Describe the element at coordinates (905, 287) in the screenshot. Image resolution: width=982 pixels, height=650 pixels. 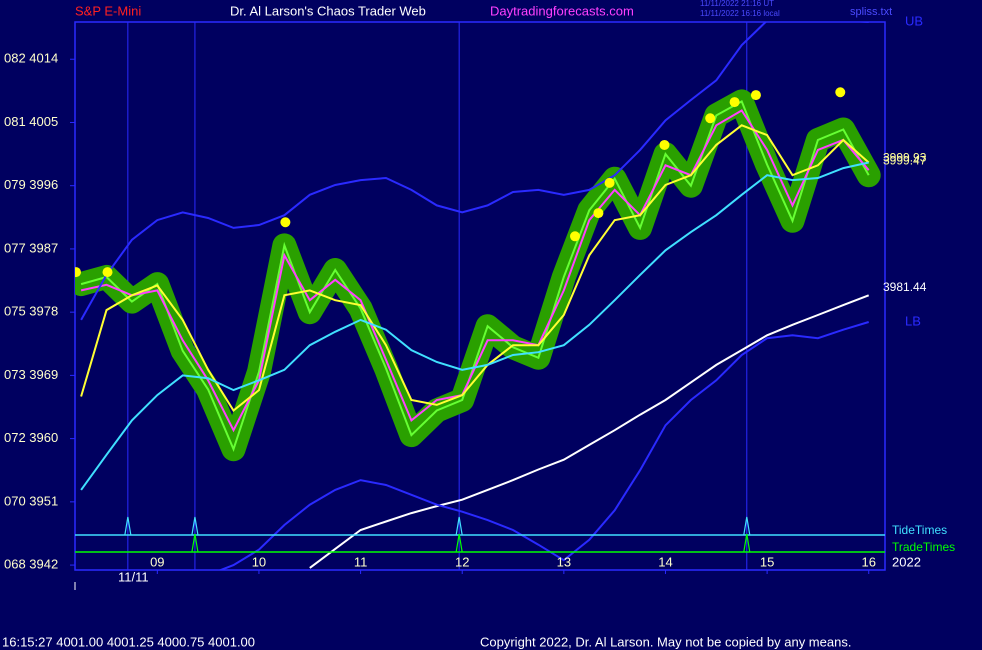
I see `end-value: 3981.44` at that location.